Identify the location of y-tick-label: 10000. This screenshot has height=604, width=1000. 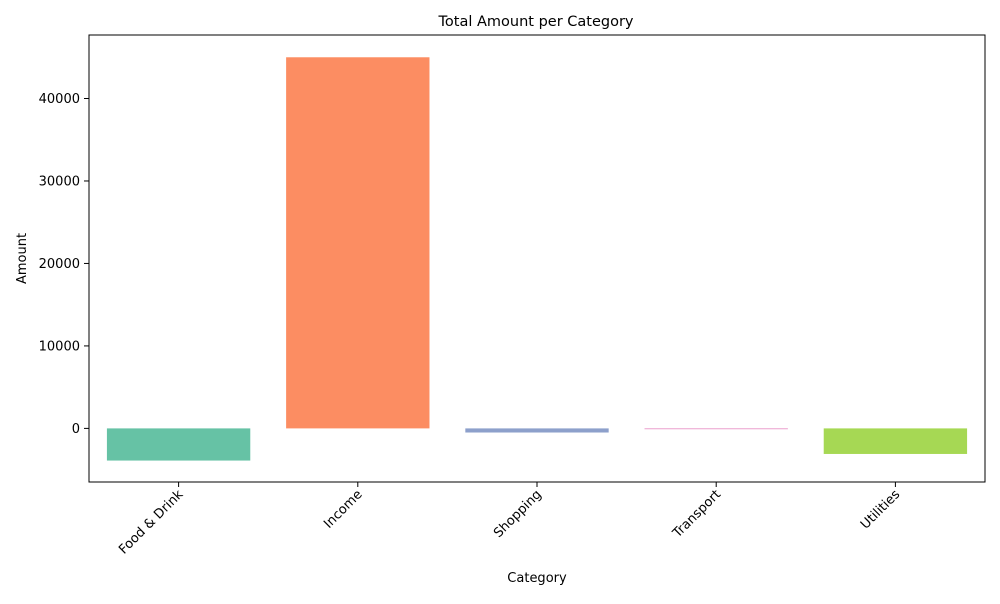
(59, 346).